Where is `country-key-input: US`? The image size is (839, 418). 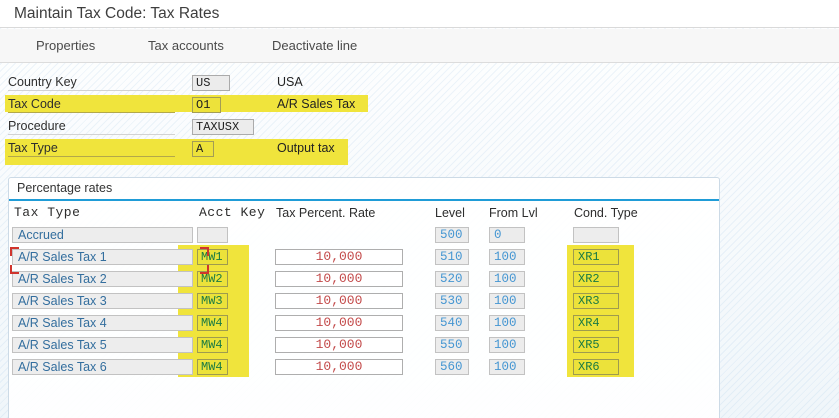 country-key-input: US is located at coordinates (211, 83).